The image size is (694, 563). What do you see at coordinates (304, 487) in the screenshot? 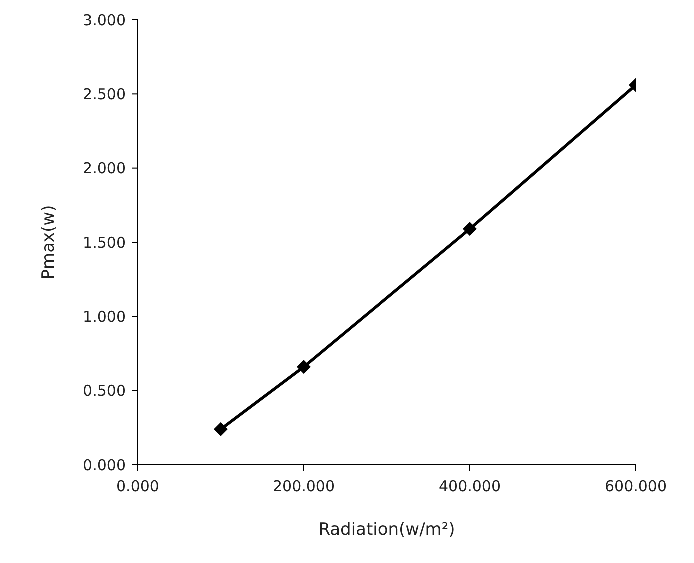
I see `x-tick-label: 200.000` at bounding box center [304, 487].